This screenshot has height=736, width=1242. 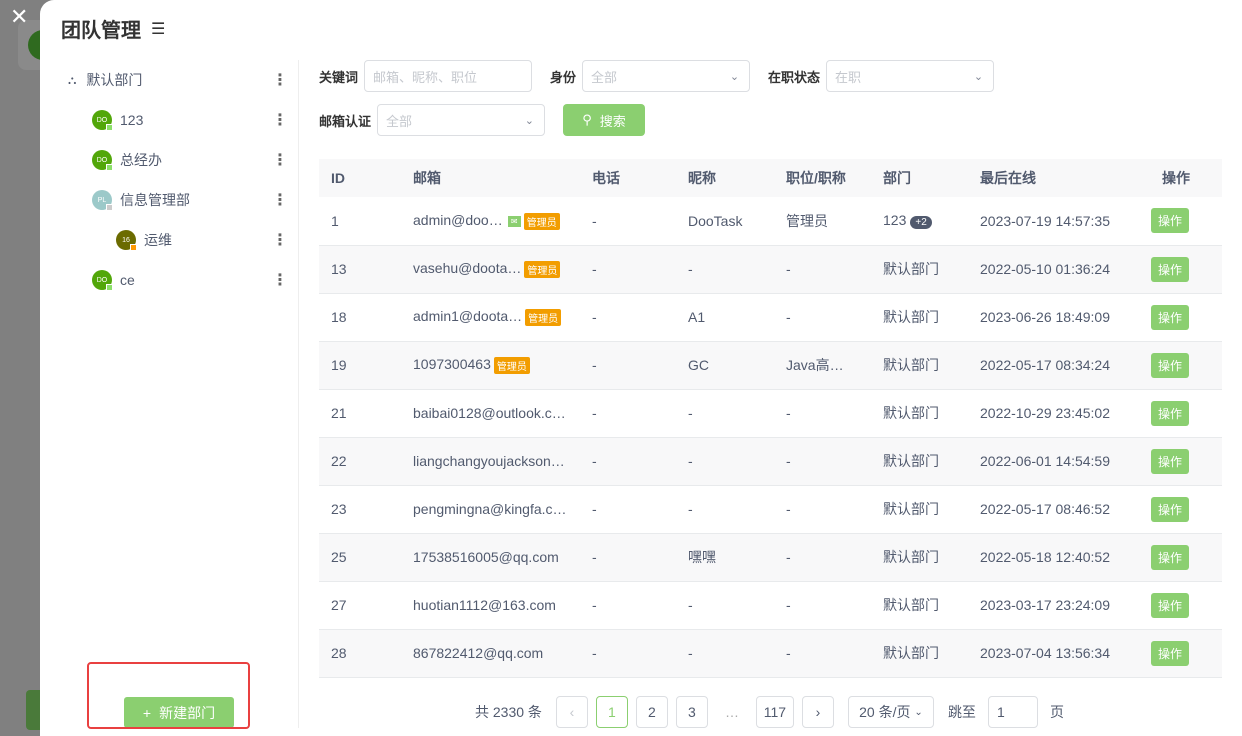 What do you see at coordinates (179, 120) in the screenshot?
I see `tree-node: DO 123 ⋮` at bounding box center [179, 120].